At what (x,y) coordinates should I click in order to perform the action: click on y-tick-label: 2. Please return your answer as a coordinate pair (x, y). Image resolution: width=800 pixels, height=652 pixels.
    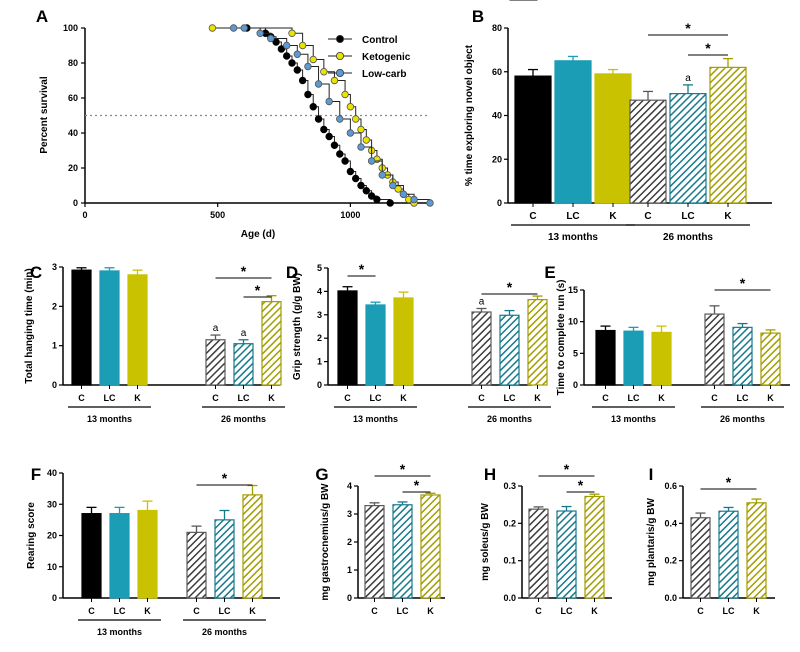
    Looking at the image, I should click on (319, 338).